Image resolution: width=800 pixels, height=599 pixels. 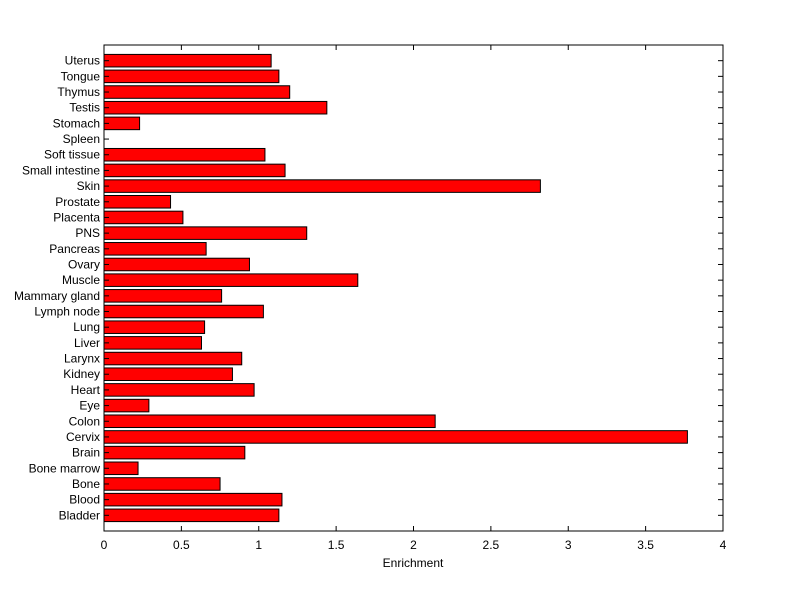 What do you see at coordinates (187, 60) in the screenshot?
I see `bar-uterus` at bounding box center [187, 60].